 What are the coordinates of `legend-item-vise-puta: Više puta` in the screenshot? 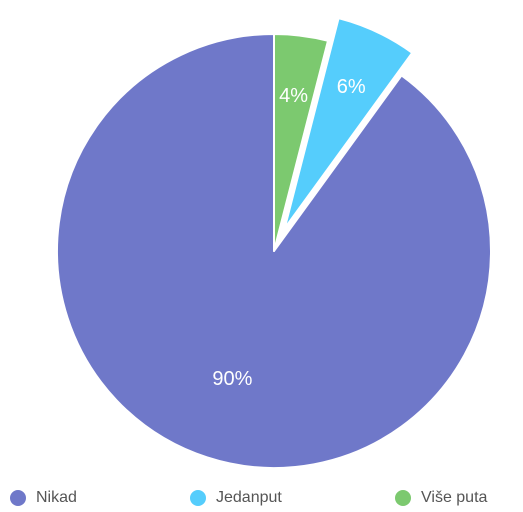 It's located at (441, 498).